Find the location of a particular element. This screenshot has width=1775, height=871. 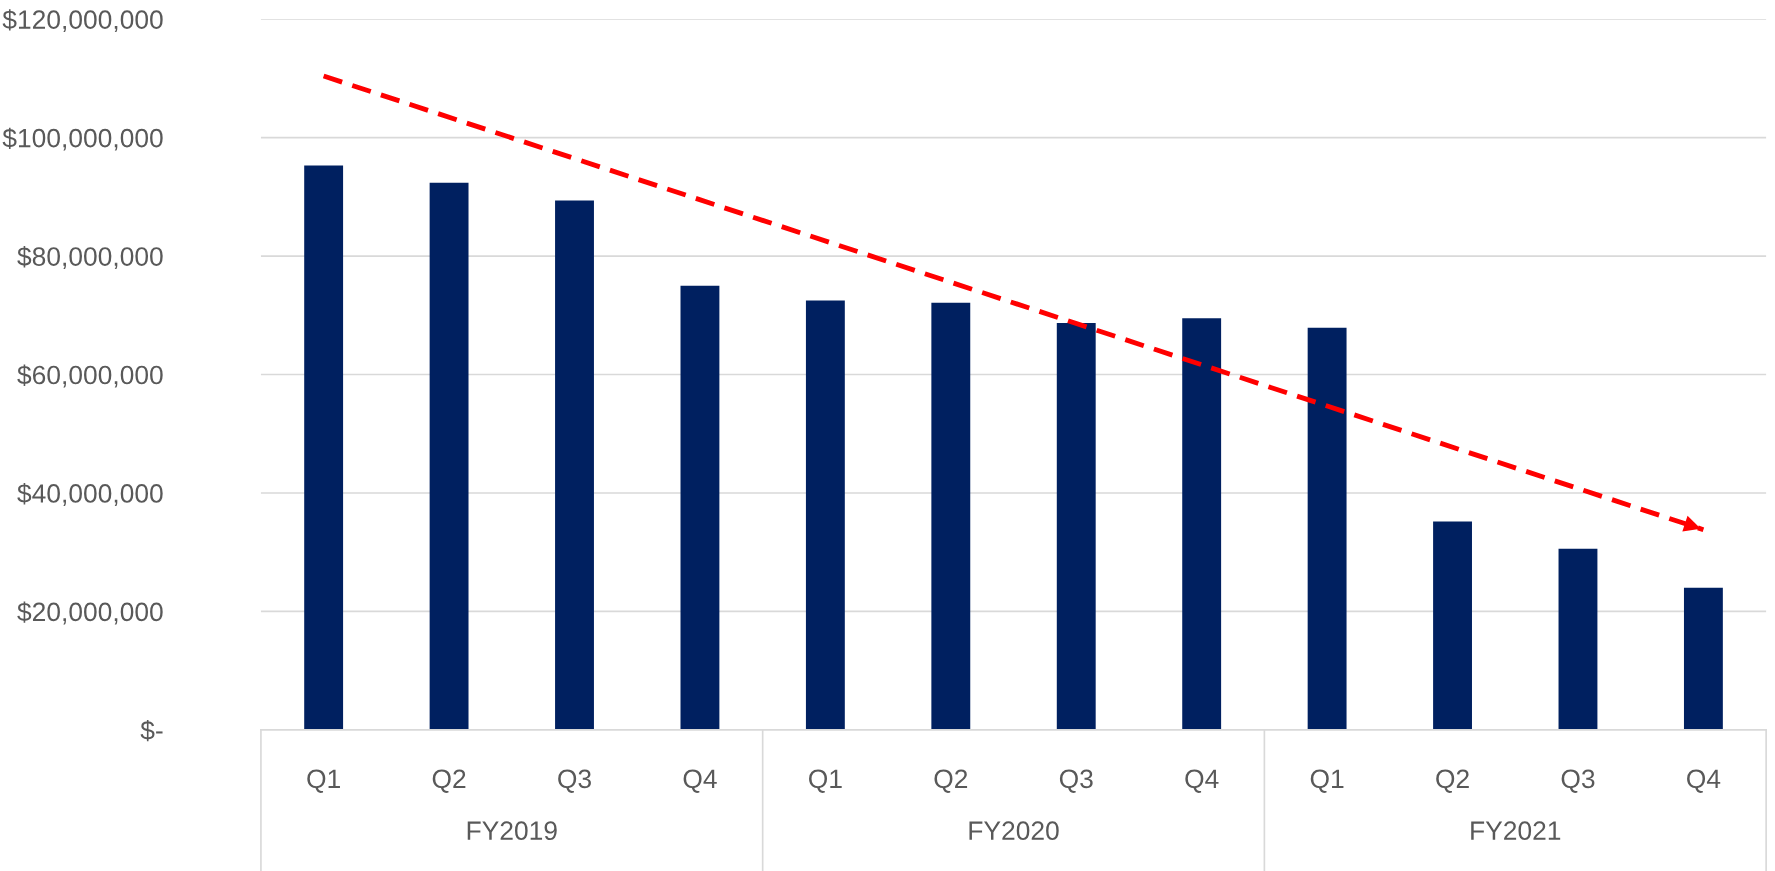

y-tick-label: $100,000,000 is located at coordinates (82, 139).